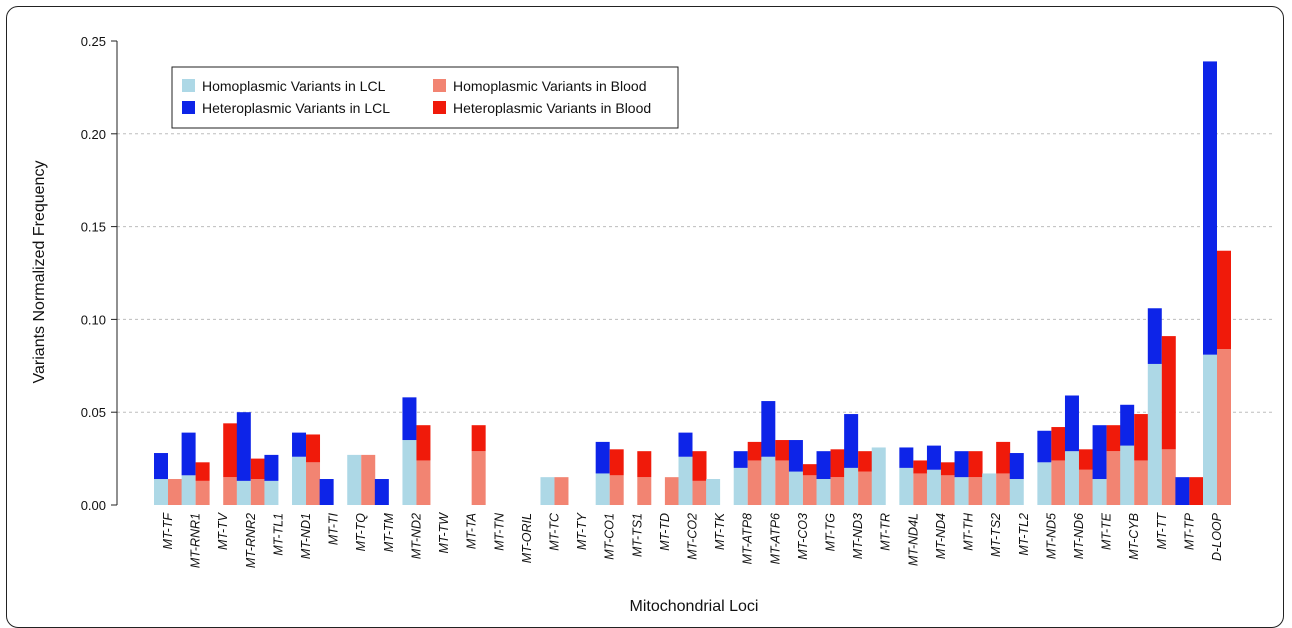 The image size is (1292, 628). I want to click on bar-mt-atp8-heteroplasmic-variants-in-blood, so click(754, 451).